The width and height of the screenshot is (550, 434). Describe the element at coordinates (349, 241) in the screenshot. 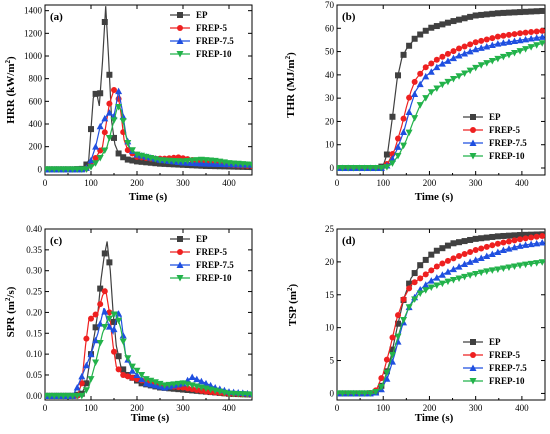

I see `panel-label: (d)` at that location.